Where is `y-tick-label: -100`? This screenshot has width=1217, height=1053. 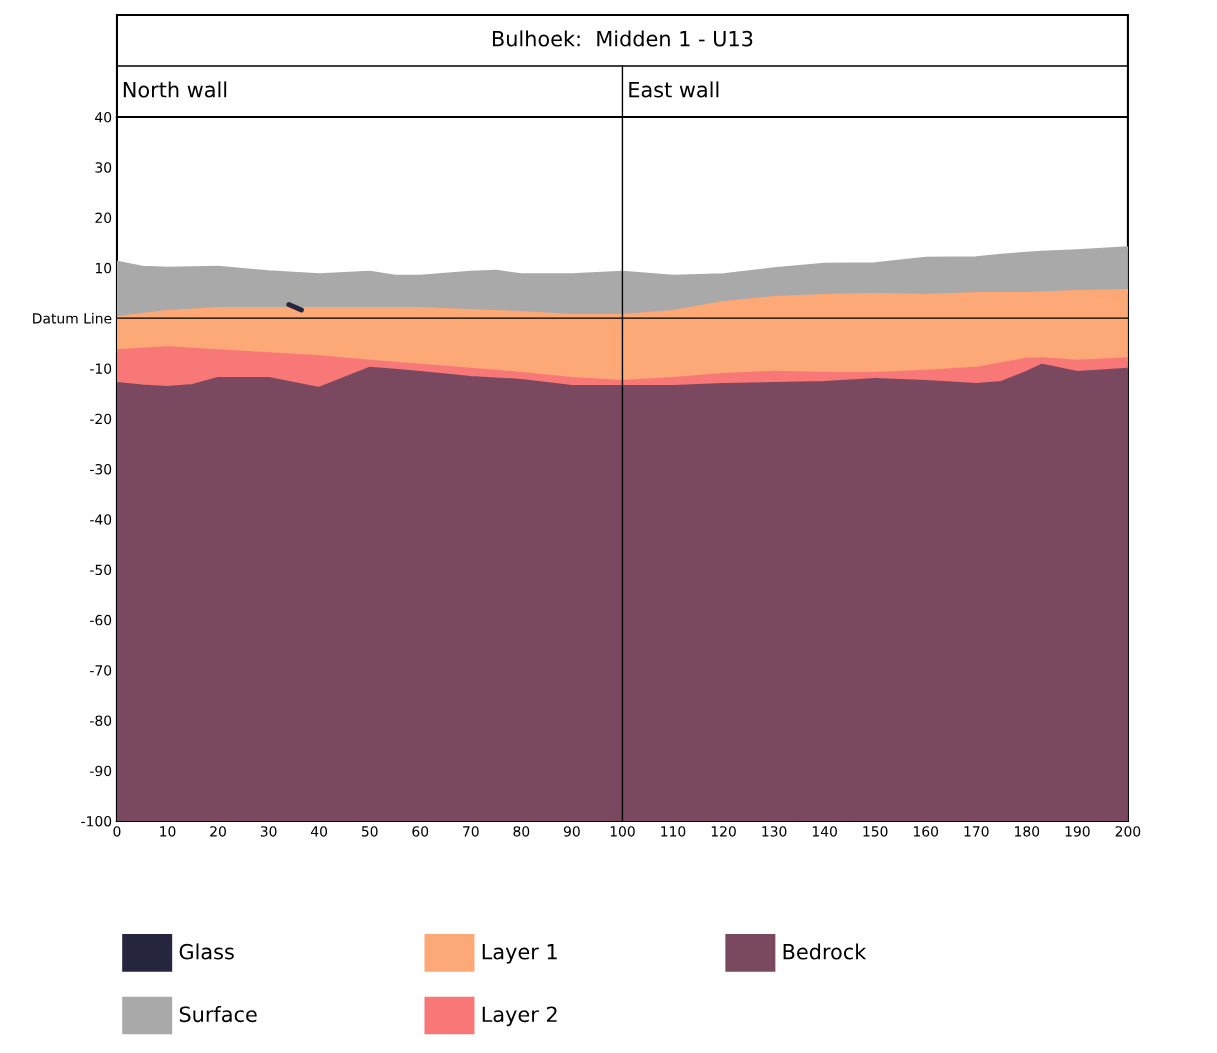 y-tick-label: -100 is located at coordinates (96, 821).